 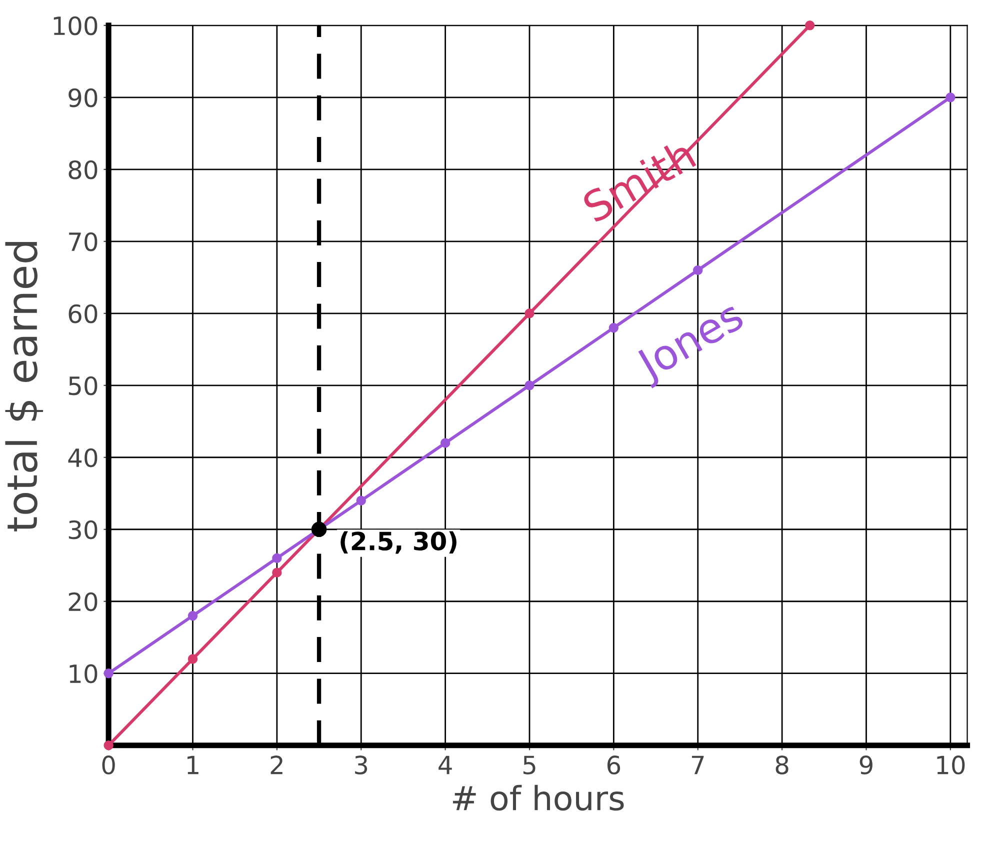 I want to click on y-axis-title: total $ earned, so click(x=24, y=387).